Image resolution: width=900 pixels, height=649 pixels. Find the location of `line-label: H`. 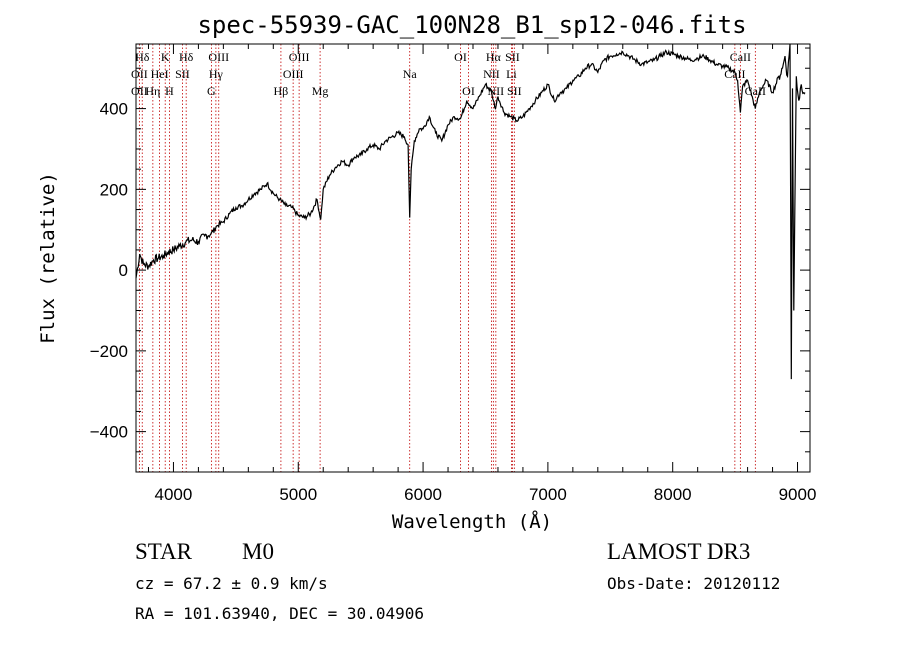

line-label: H is located at coordinates (169, 91).